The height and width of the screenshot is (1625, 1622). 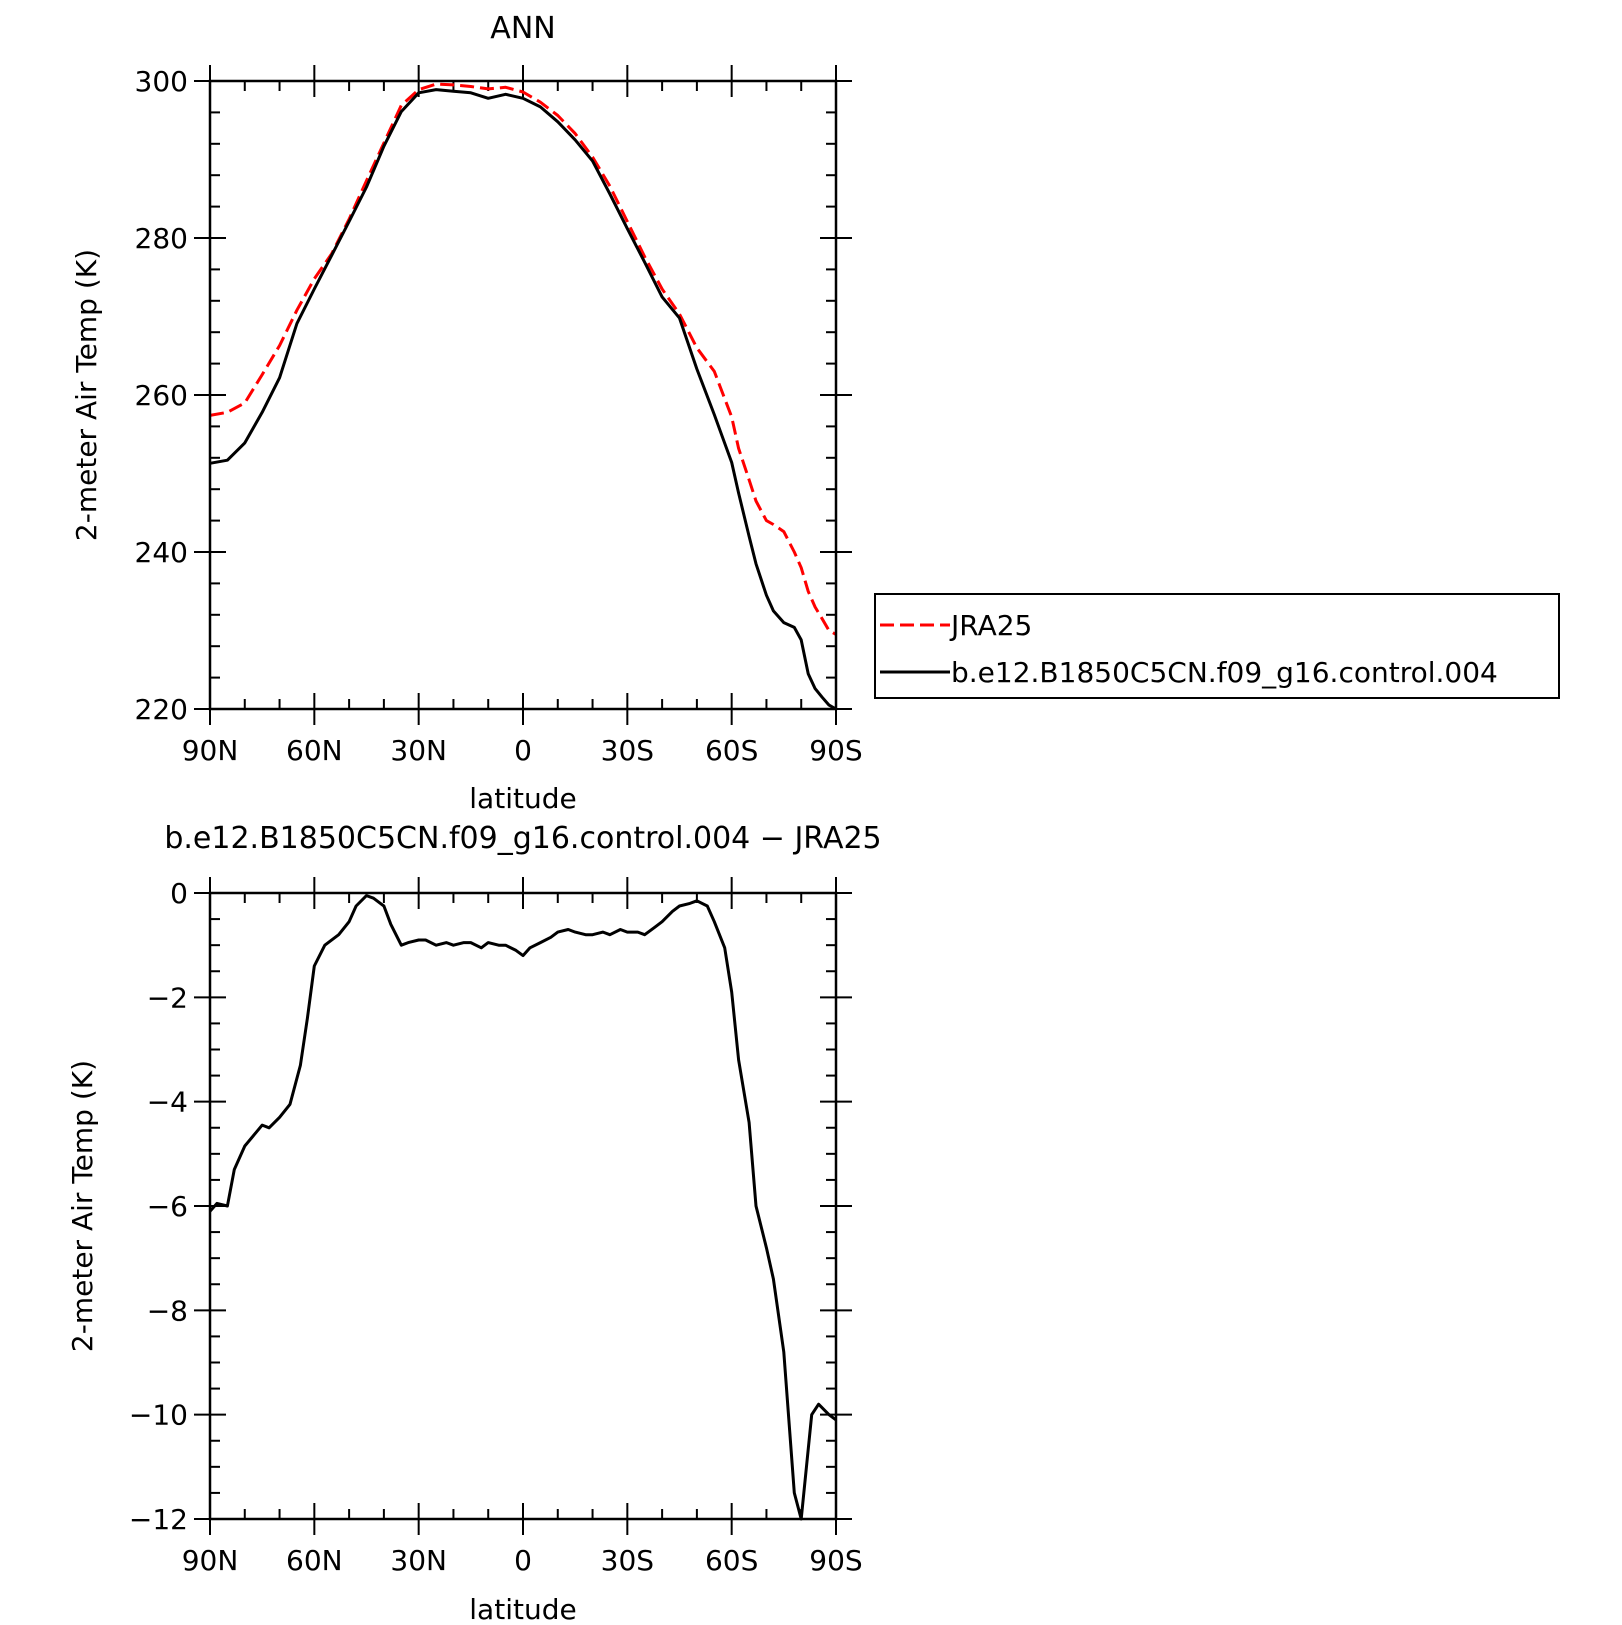 I want to click on top-panel-x-tick-labels: 90N 60N 30N 0 30S 60S 90S, so click(x=522, y=750).